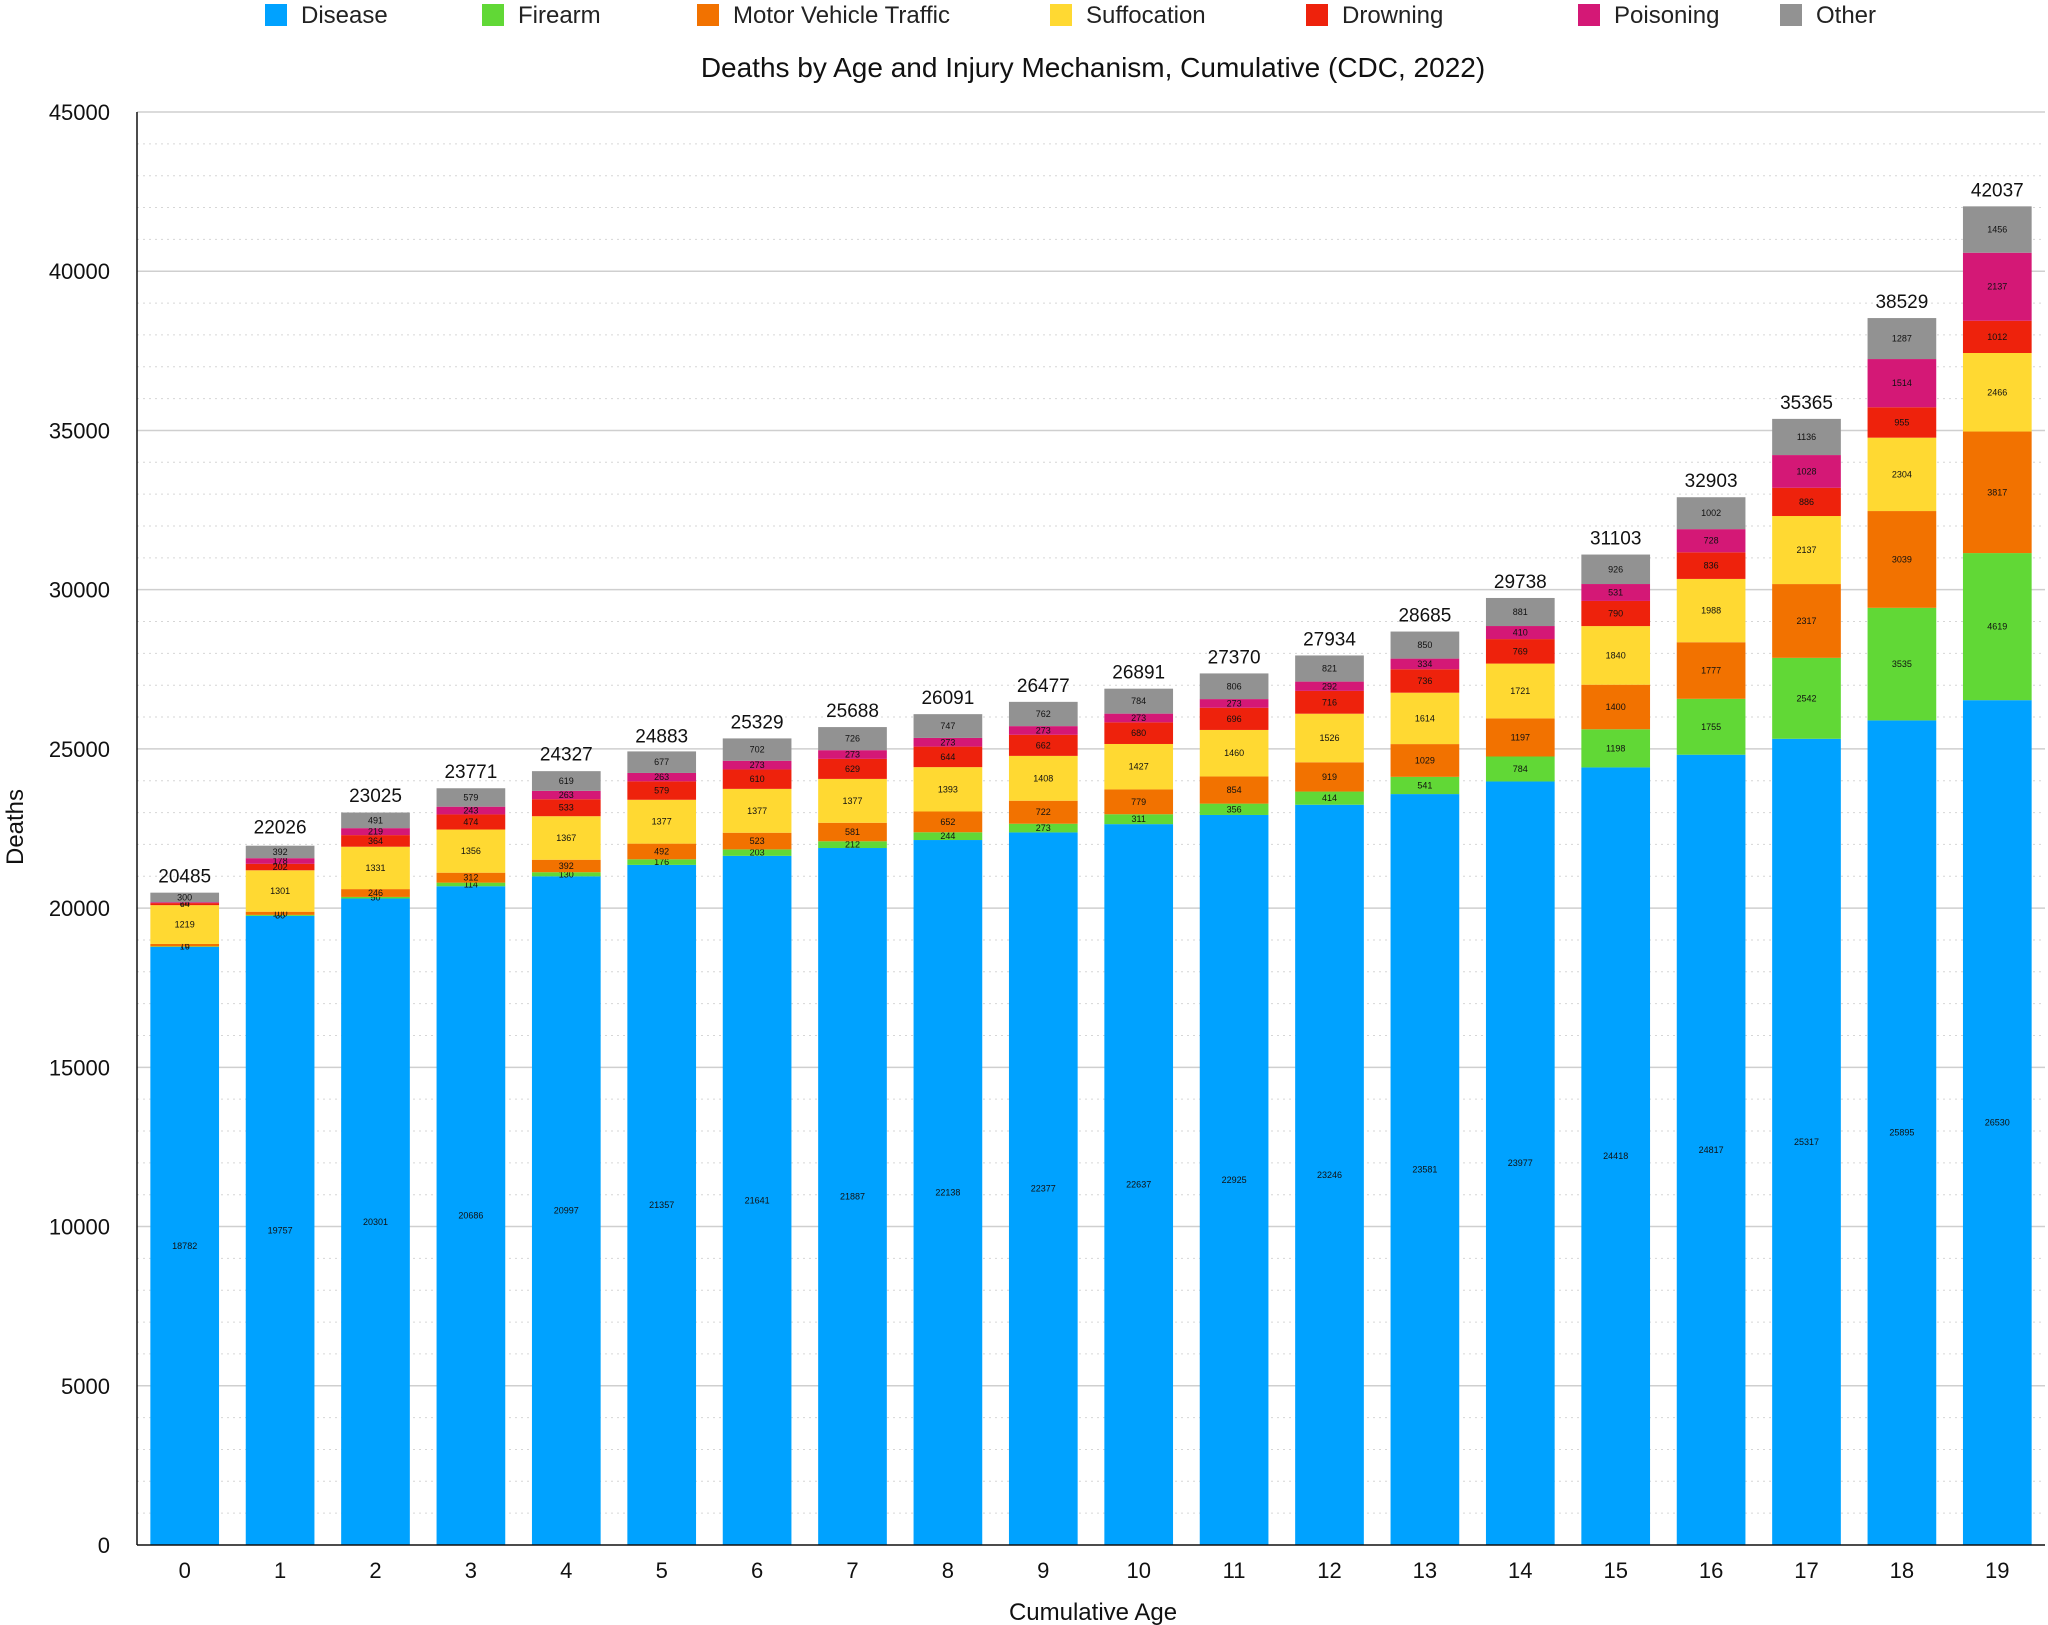  What do you see at coordinates (662, 822) in the screenshot?
I see `segment-value-label: 1377` at bounding box center [662, 822].